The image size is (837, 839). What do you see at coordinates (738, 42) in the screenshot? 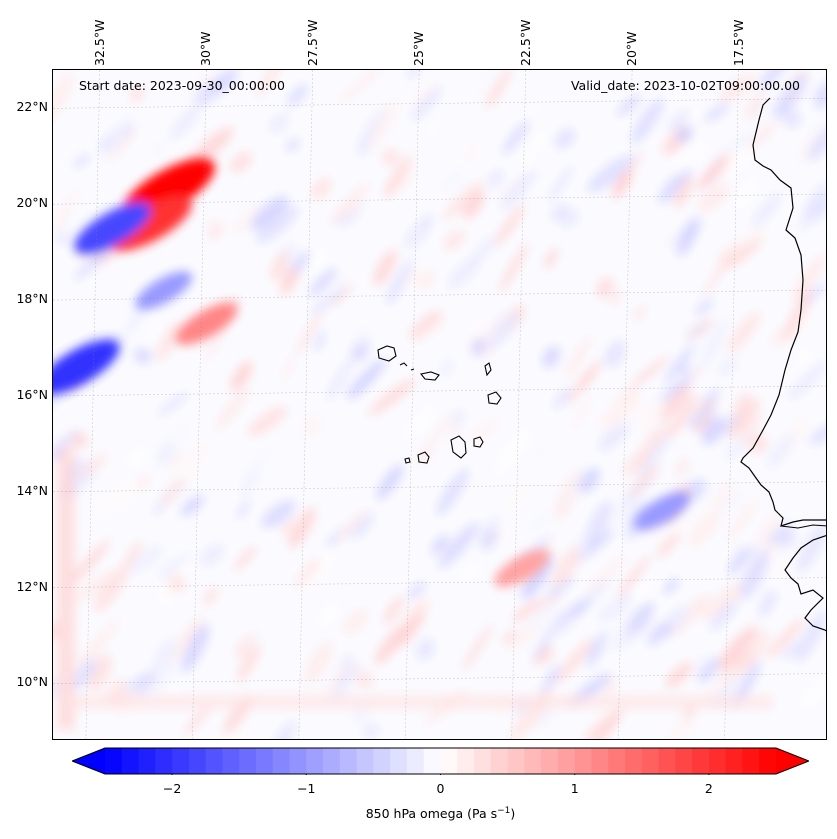
I see `lon-tick-label: 17.5°W` at bounding box center [738, 42].